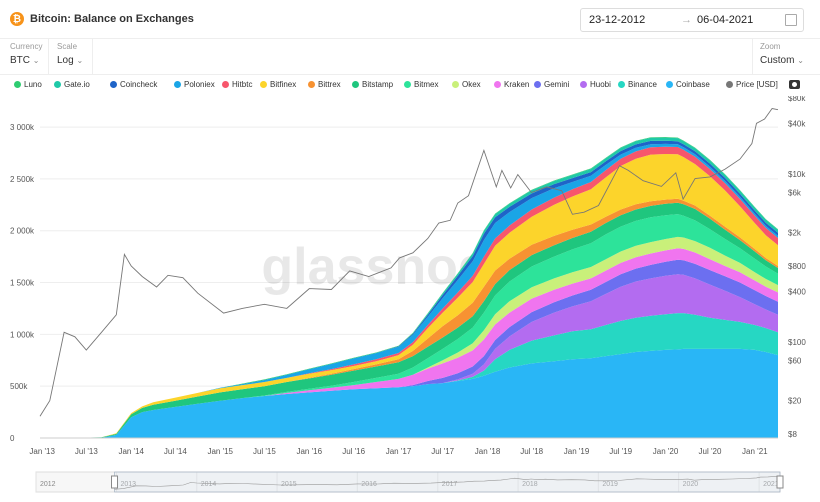 The height and width of the screenshot is (502, 820). What do you see at coordinates (115, 482) in the screenshot?
I see `navigator-handle-left` at bounding box center [115, 482].